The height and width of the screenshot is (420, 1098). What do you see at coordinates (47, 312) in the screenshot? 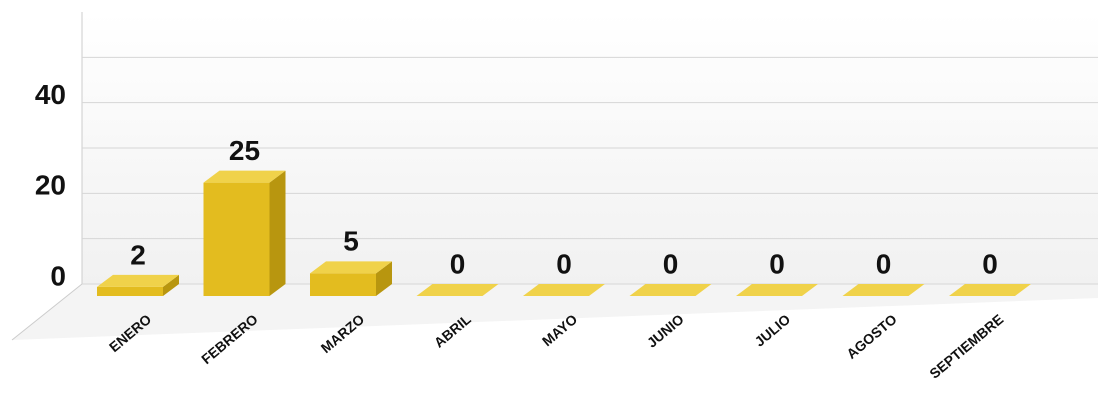
I see `floor-edge` at bounding box center [47, 312].